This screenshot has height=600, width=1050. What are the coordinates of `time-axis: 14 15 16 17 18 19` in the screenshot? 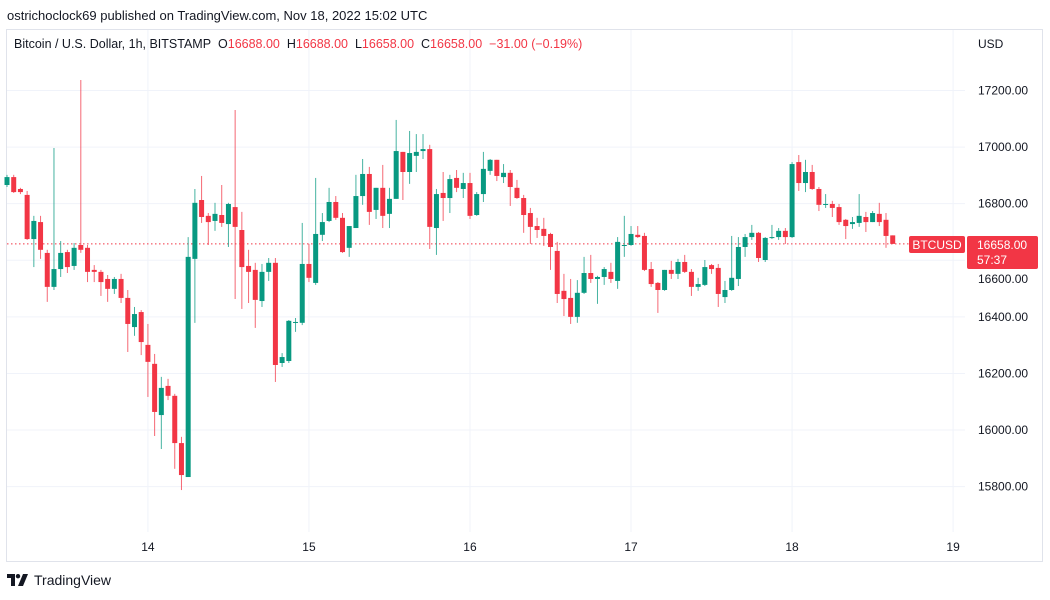 It's located at (550, 547).